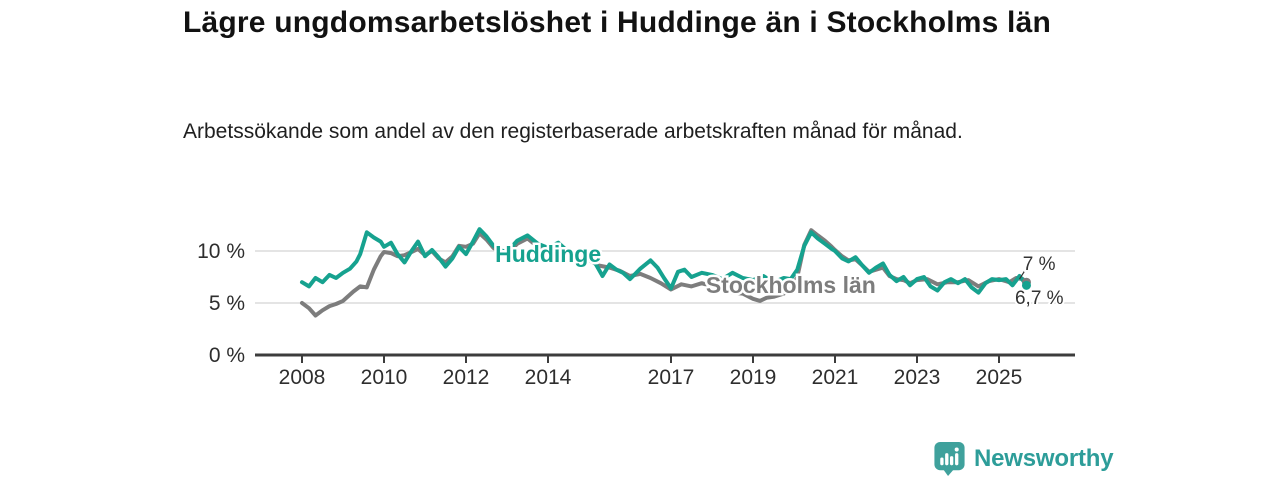 The image size is (1280, 480). I want to click on series-end-dot, so click(1026, 285).